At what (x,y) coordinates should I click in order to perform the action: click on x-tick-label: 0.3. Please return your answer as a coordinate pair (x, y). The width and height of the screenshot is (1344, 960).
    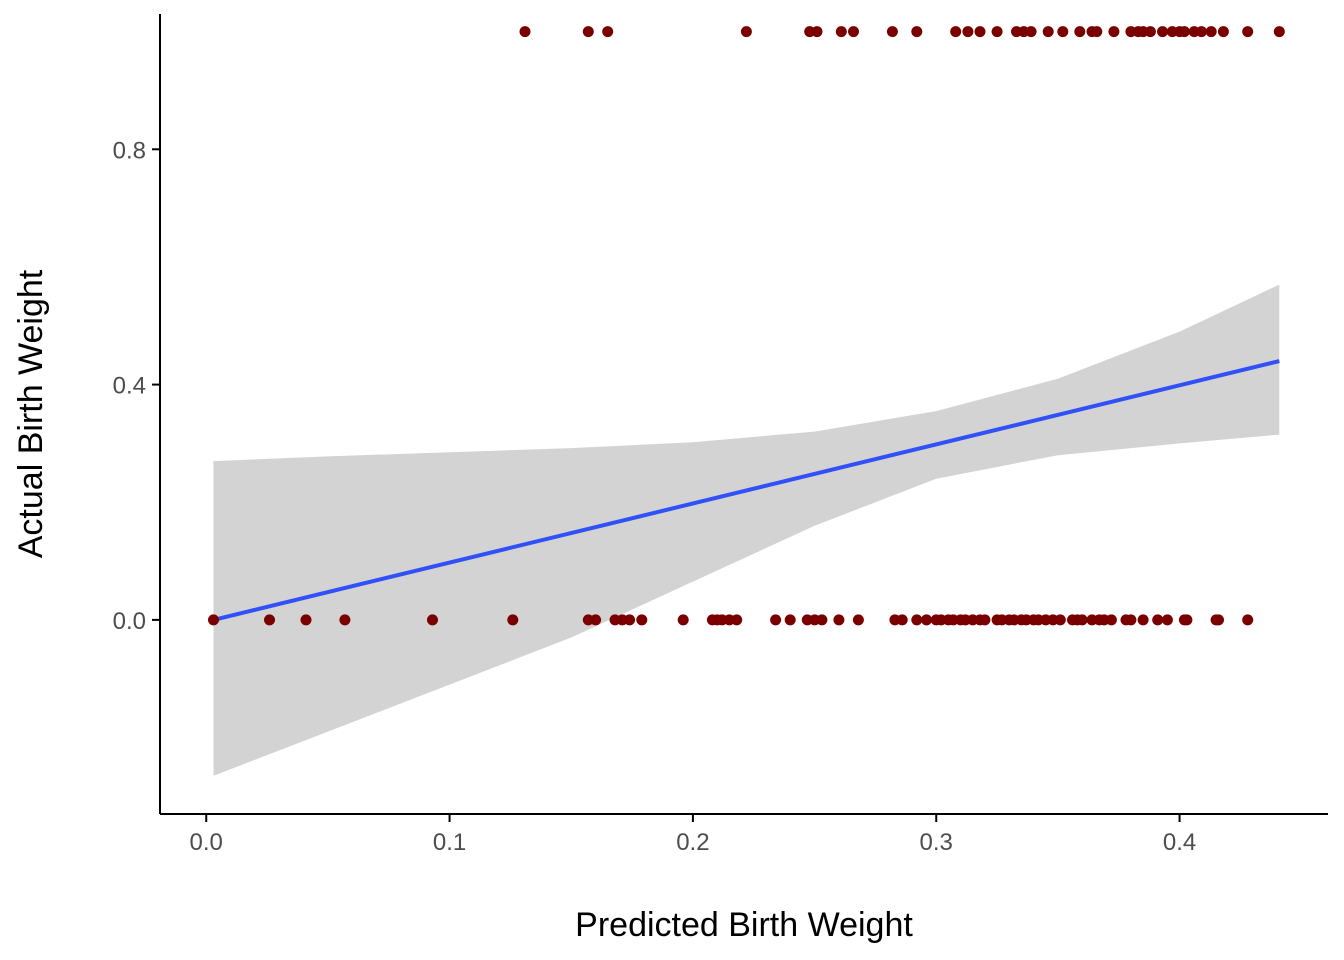
    Looking at the image, I should click on (936, 842).